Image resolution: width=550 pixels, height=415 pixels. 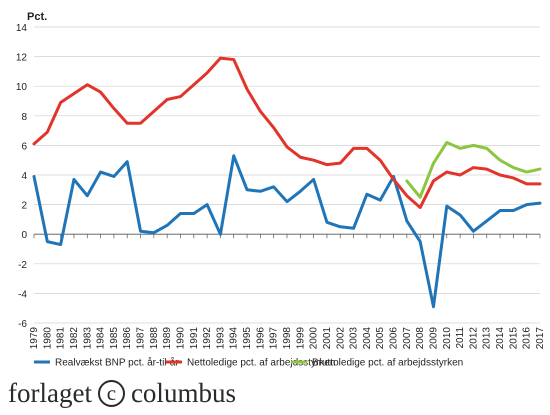 I want to click on x-tick-label: 2008, so click(x=420, y=338).